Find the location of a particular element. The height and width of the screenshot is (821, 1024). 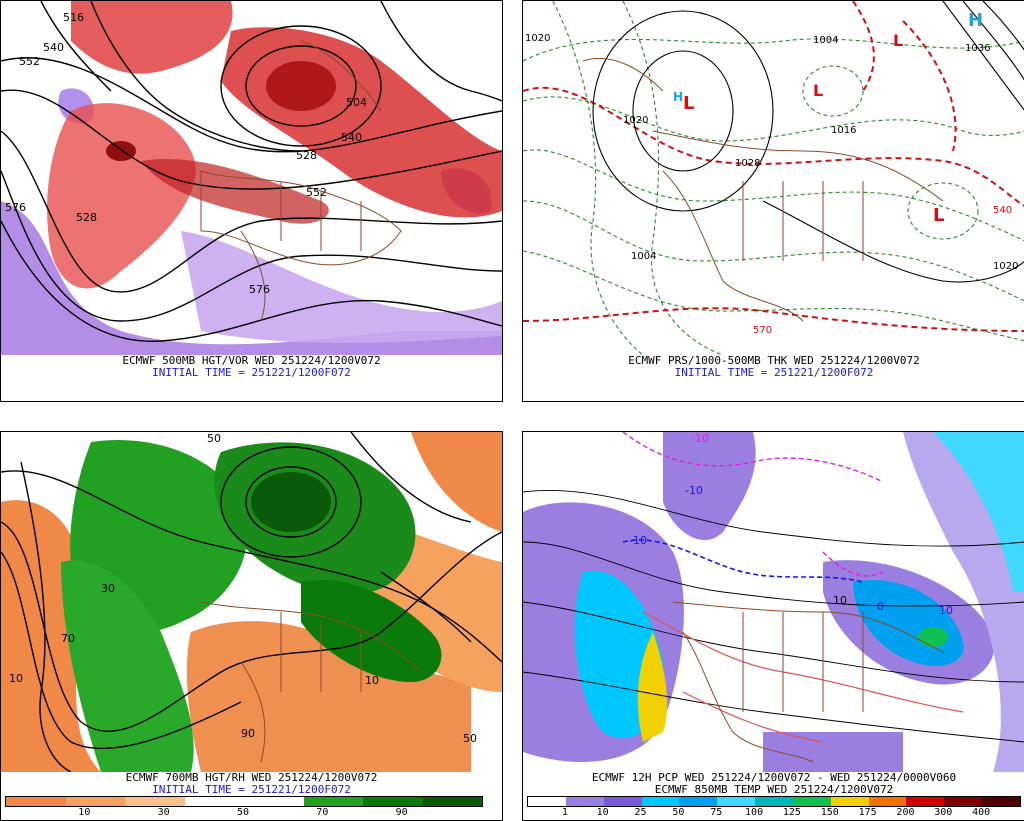

colorbar-label: 90 is located at coordinates (401, 812).